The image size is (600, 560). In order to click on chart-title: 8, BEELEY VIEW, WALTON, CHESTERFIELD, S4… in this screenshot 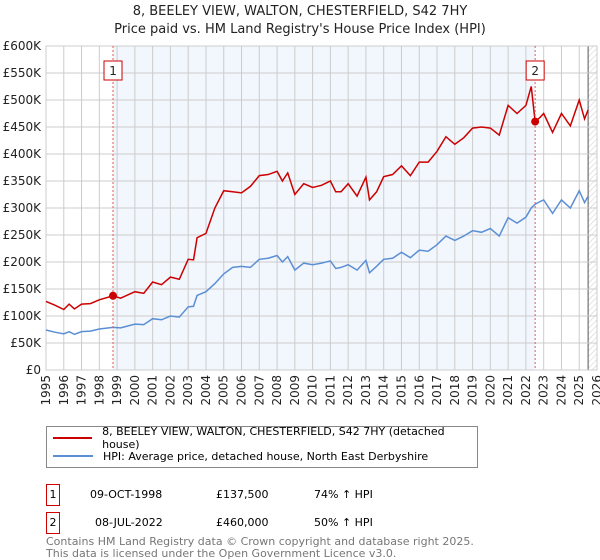, I will do `click(300, 11)`.